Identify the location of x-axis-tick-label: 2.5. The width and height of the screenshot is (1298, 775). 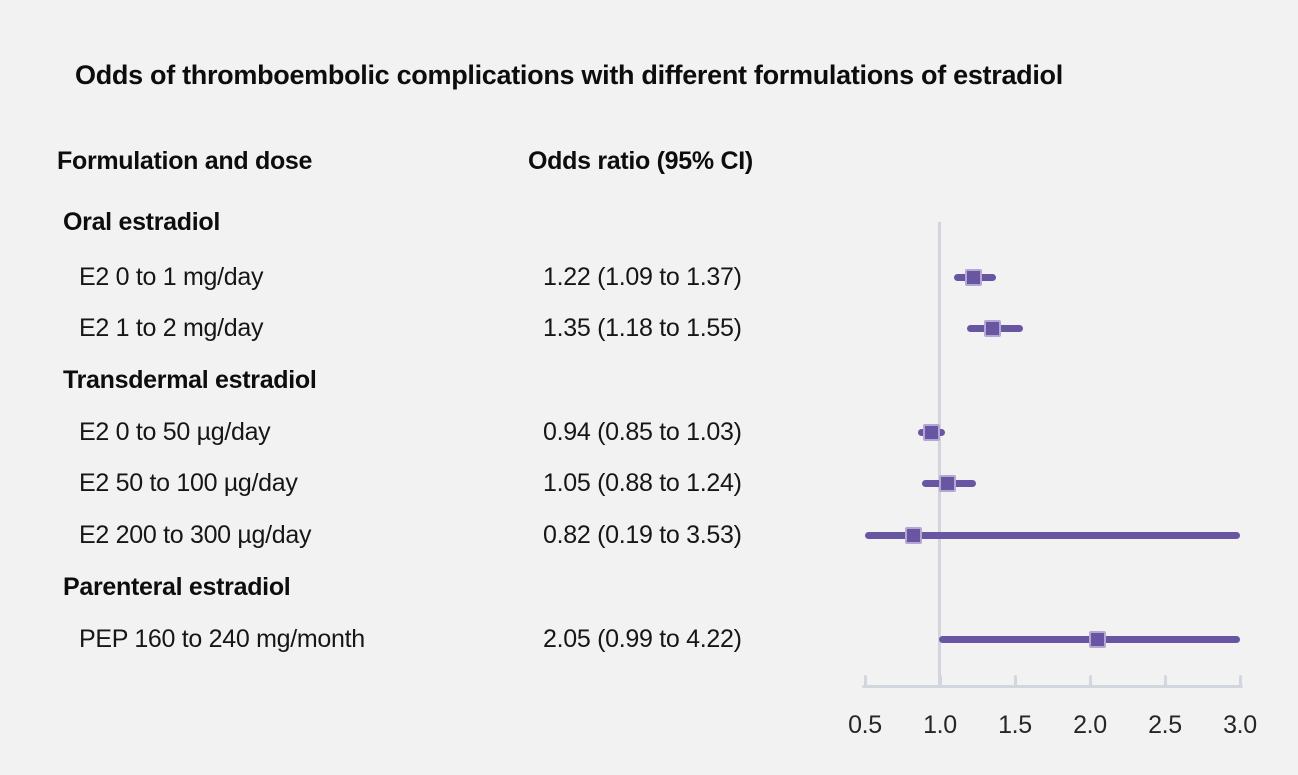
(1165, 725).